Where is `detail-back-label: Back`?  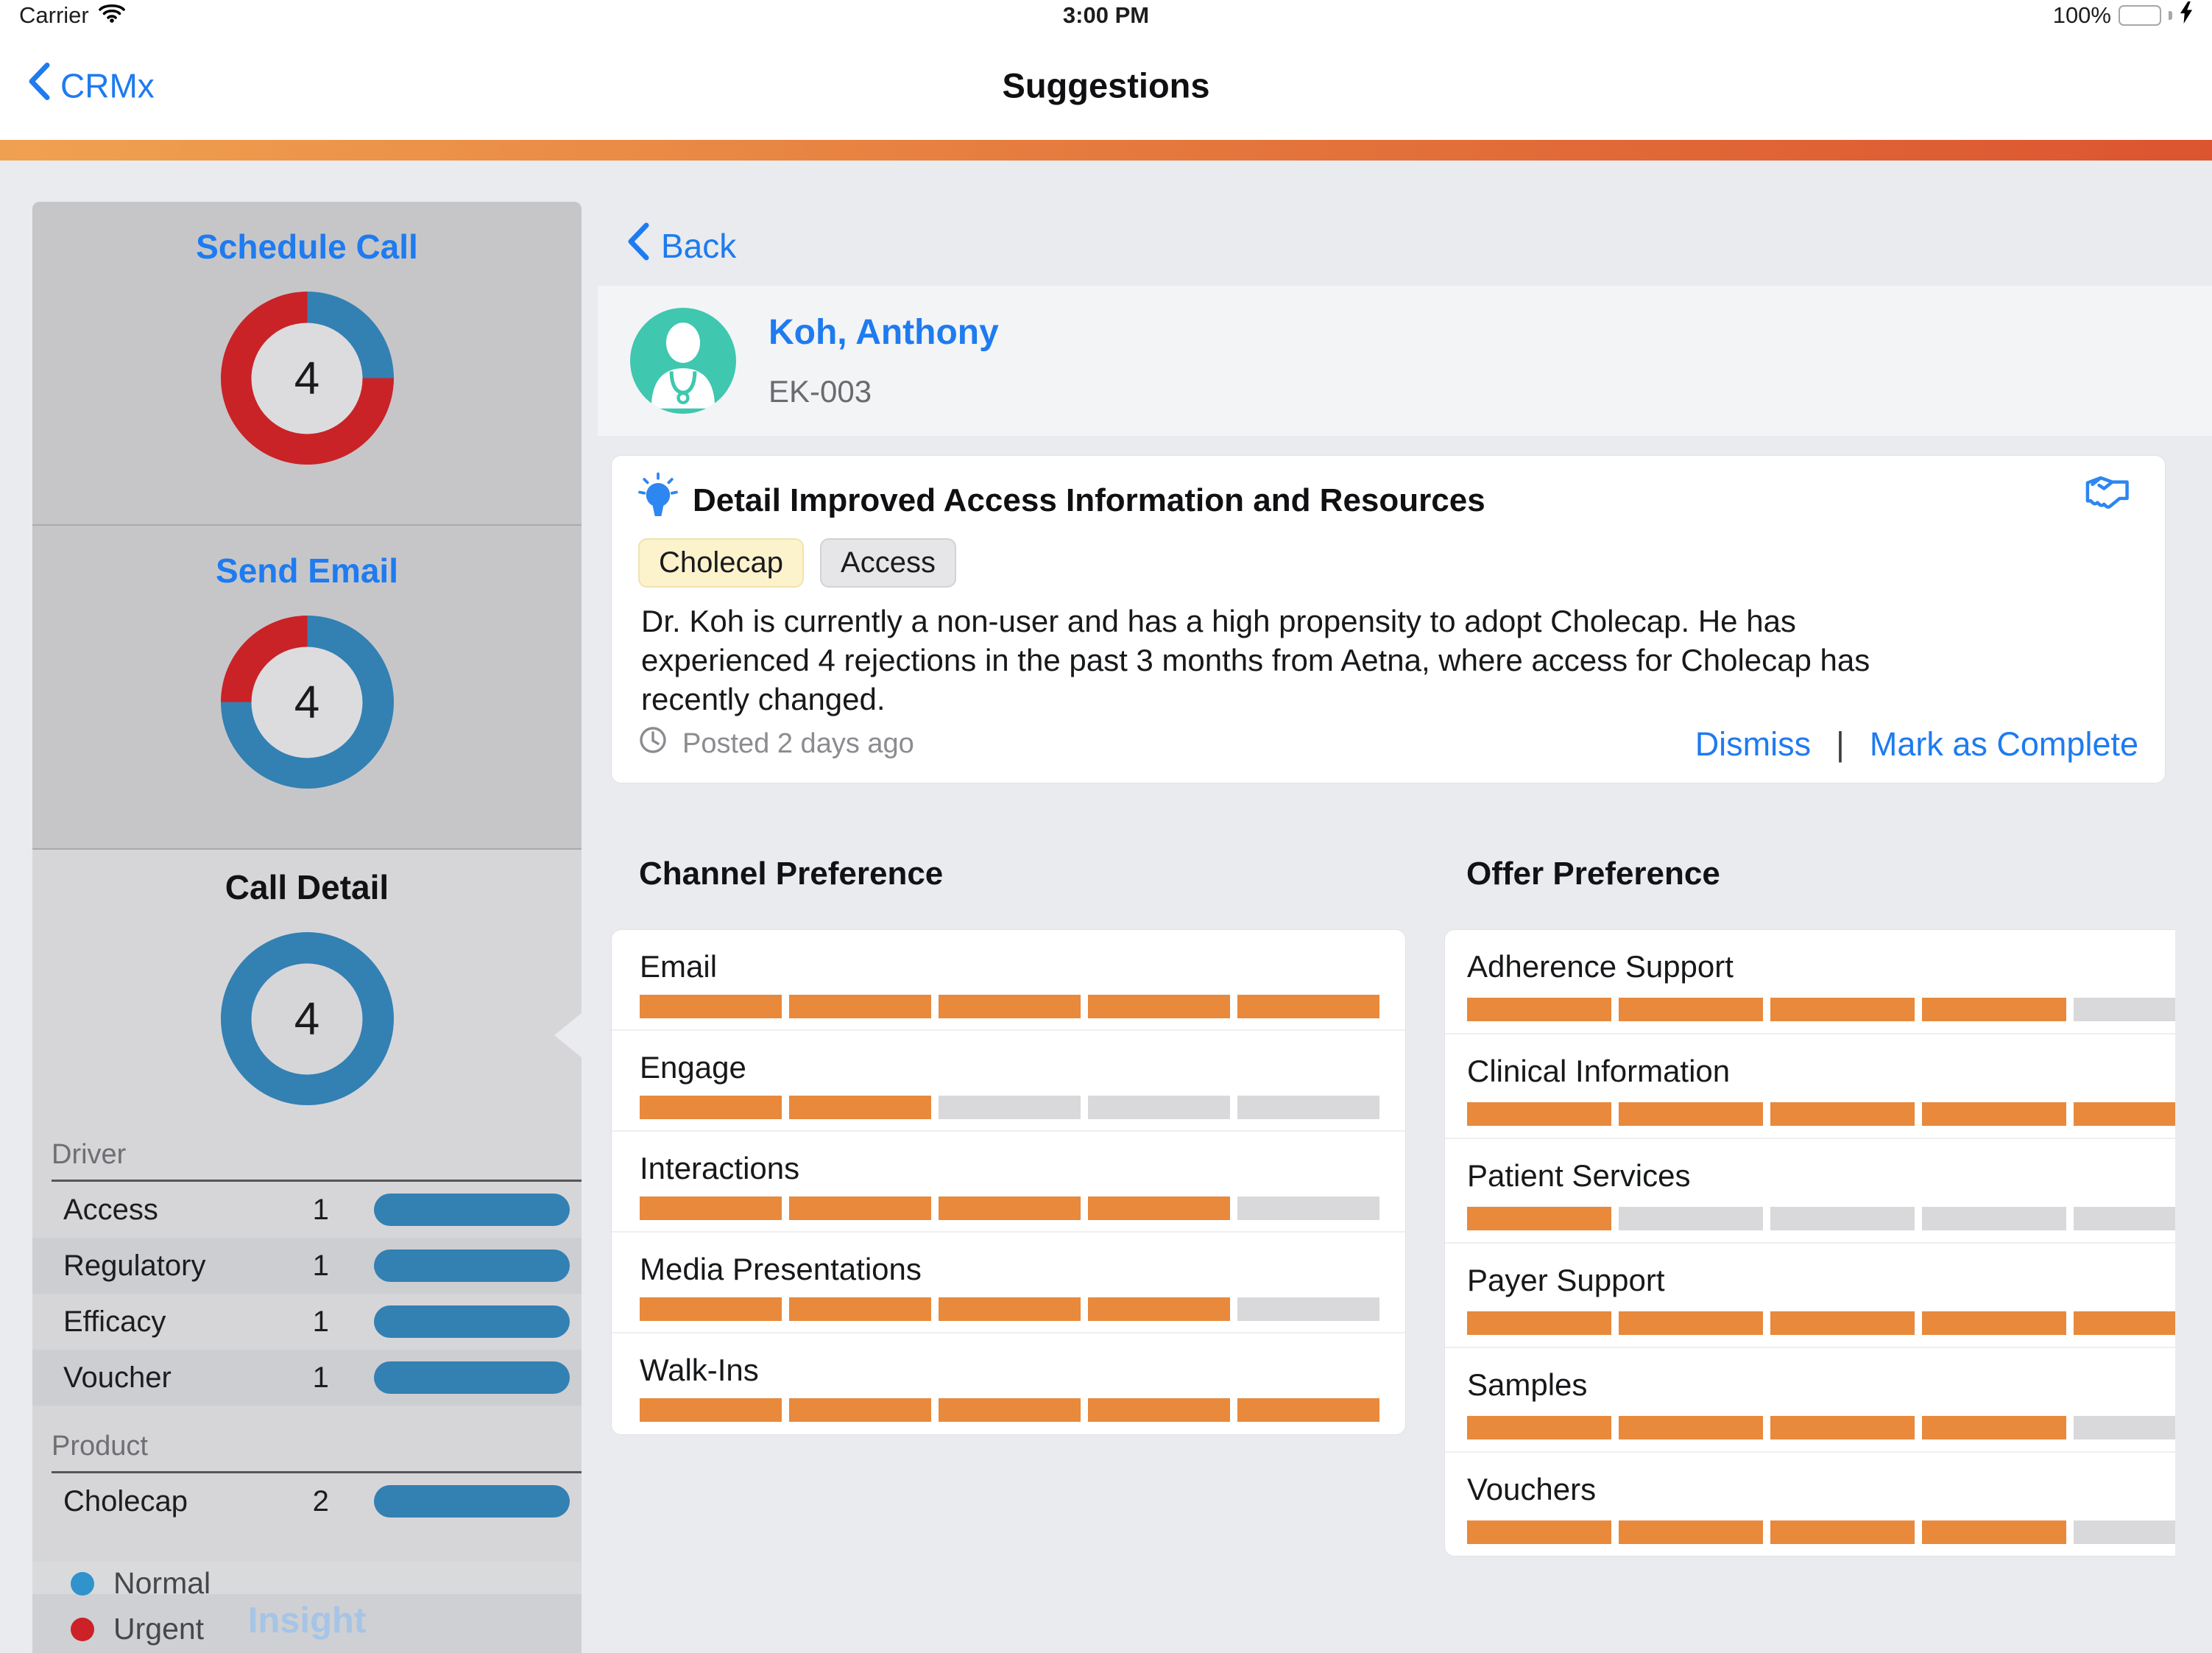
detail-back-label: Back is located at coordinates (699, 246).